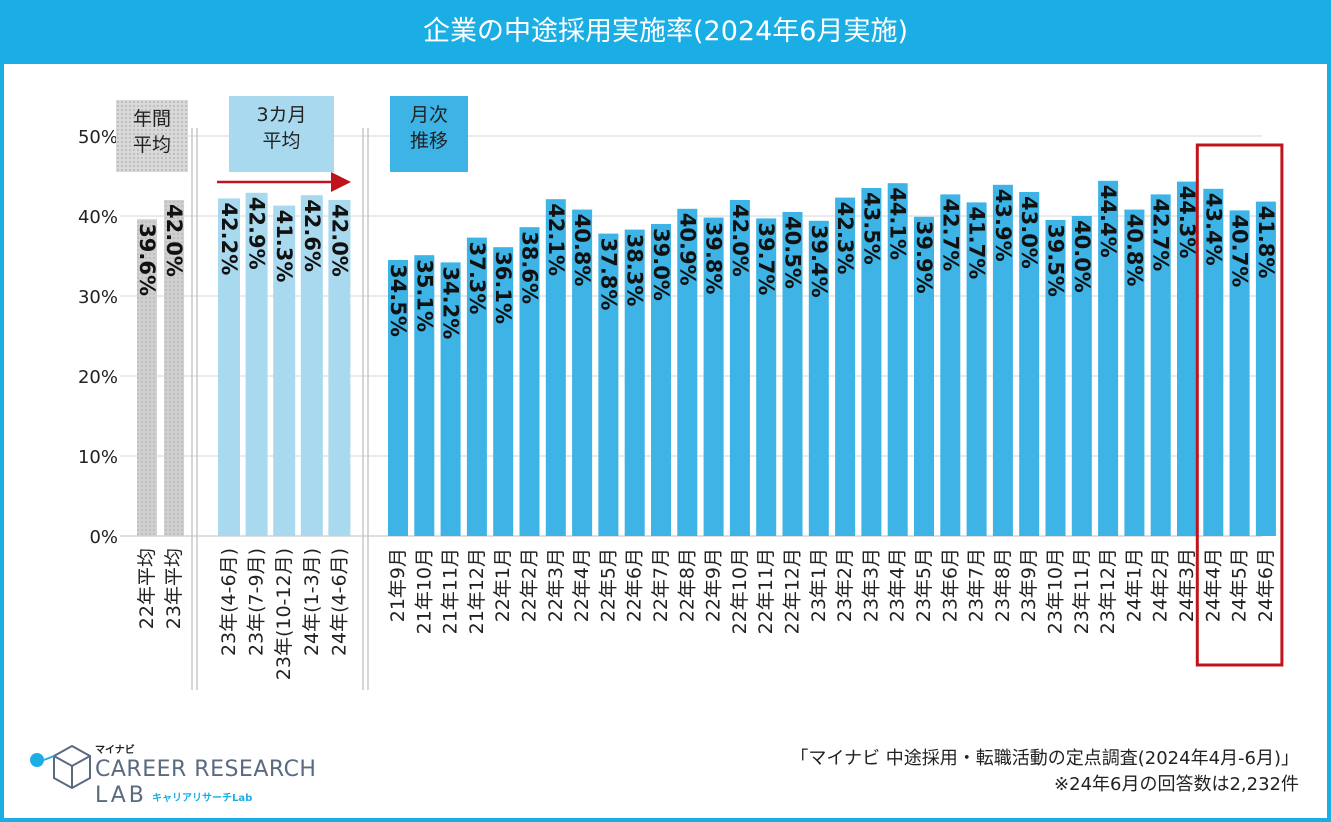 This screenshot has width=1331, height=822. I want to click on monthly-category-label: 23年6月, so click(950, 585).